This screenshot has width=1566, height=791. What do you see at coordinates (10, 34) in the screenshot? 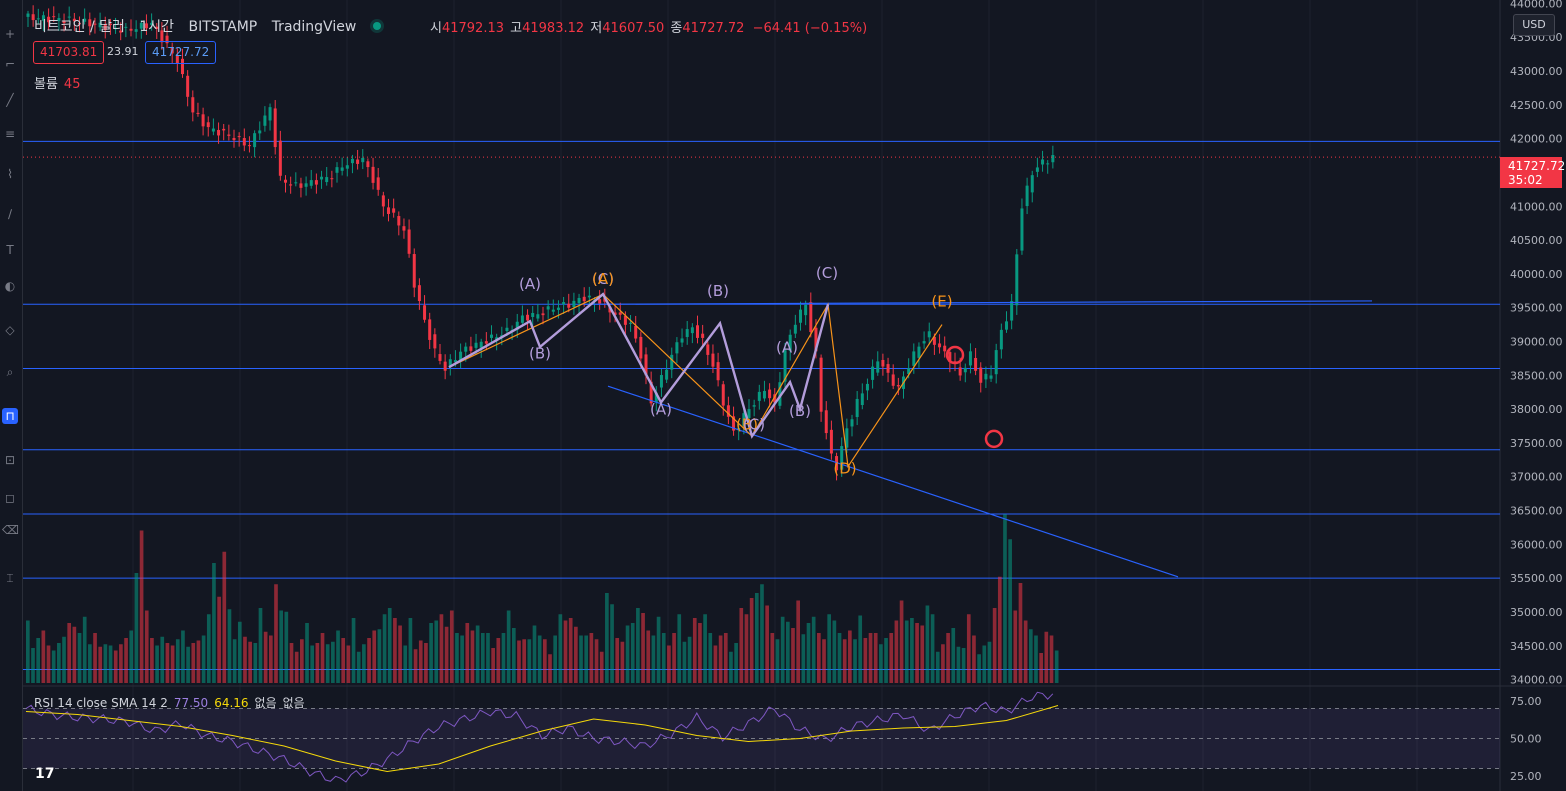
I see `crosshair-icon: +` at bounding box center [10, 34].